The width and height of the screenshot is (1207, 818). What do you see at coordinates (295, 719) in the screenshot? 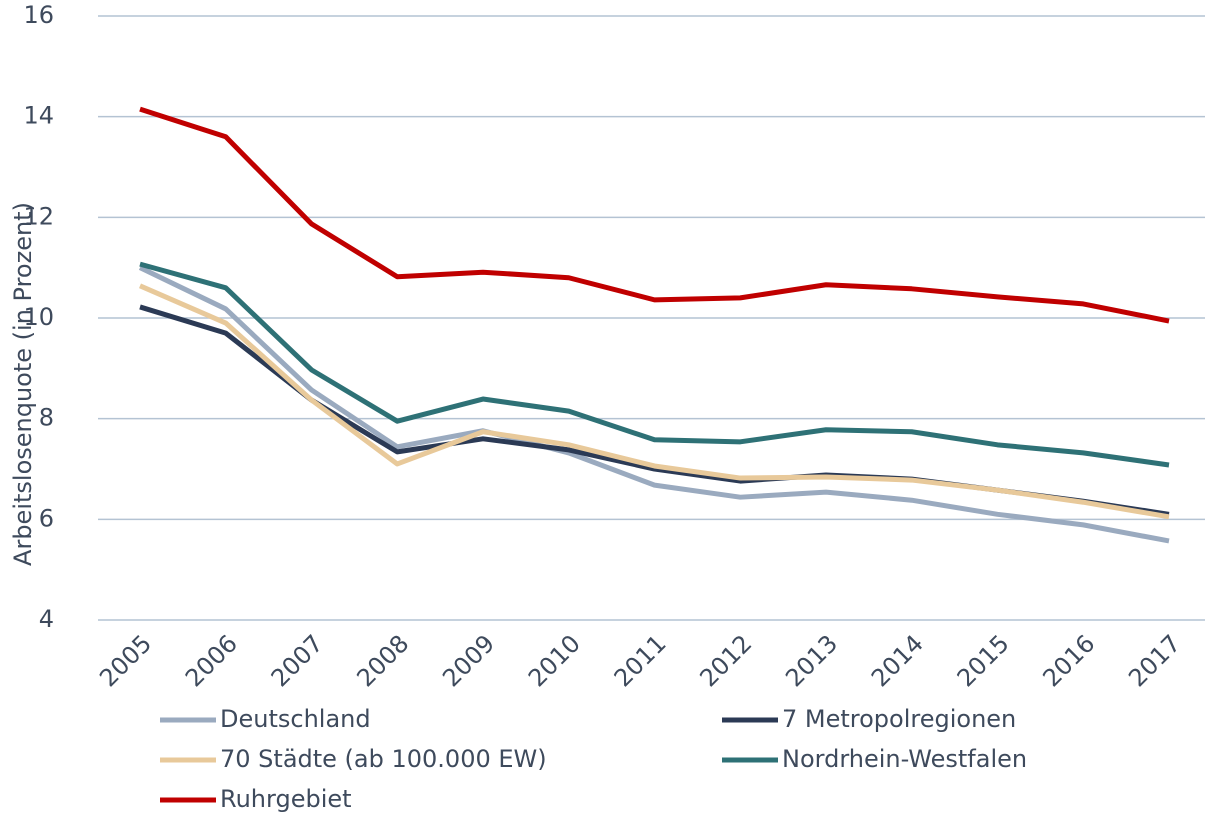
I see `legend-label: Deutschland` at bounding box center [295, 719].